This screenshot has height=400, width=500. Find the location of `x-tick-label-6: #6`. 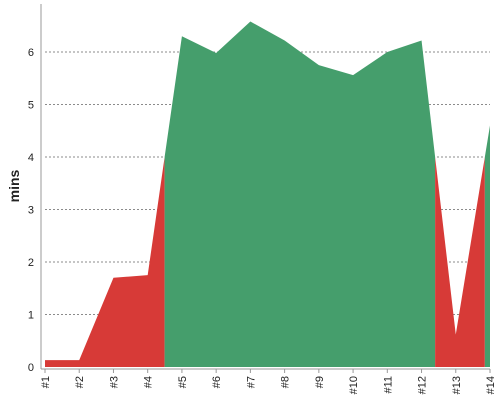

x-tick-label-6: #6 is located at coordinates (217, 382).